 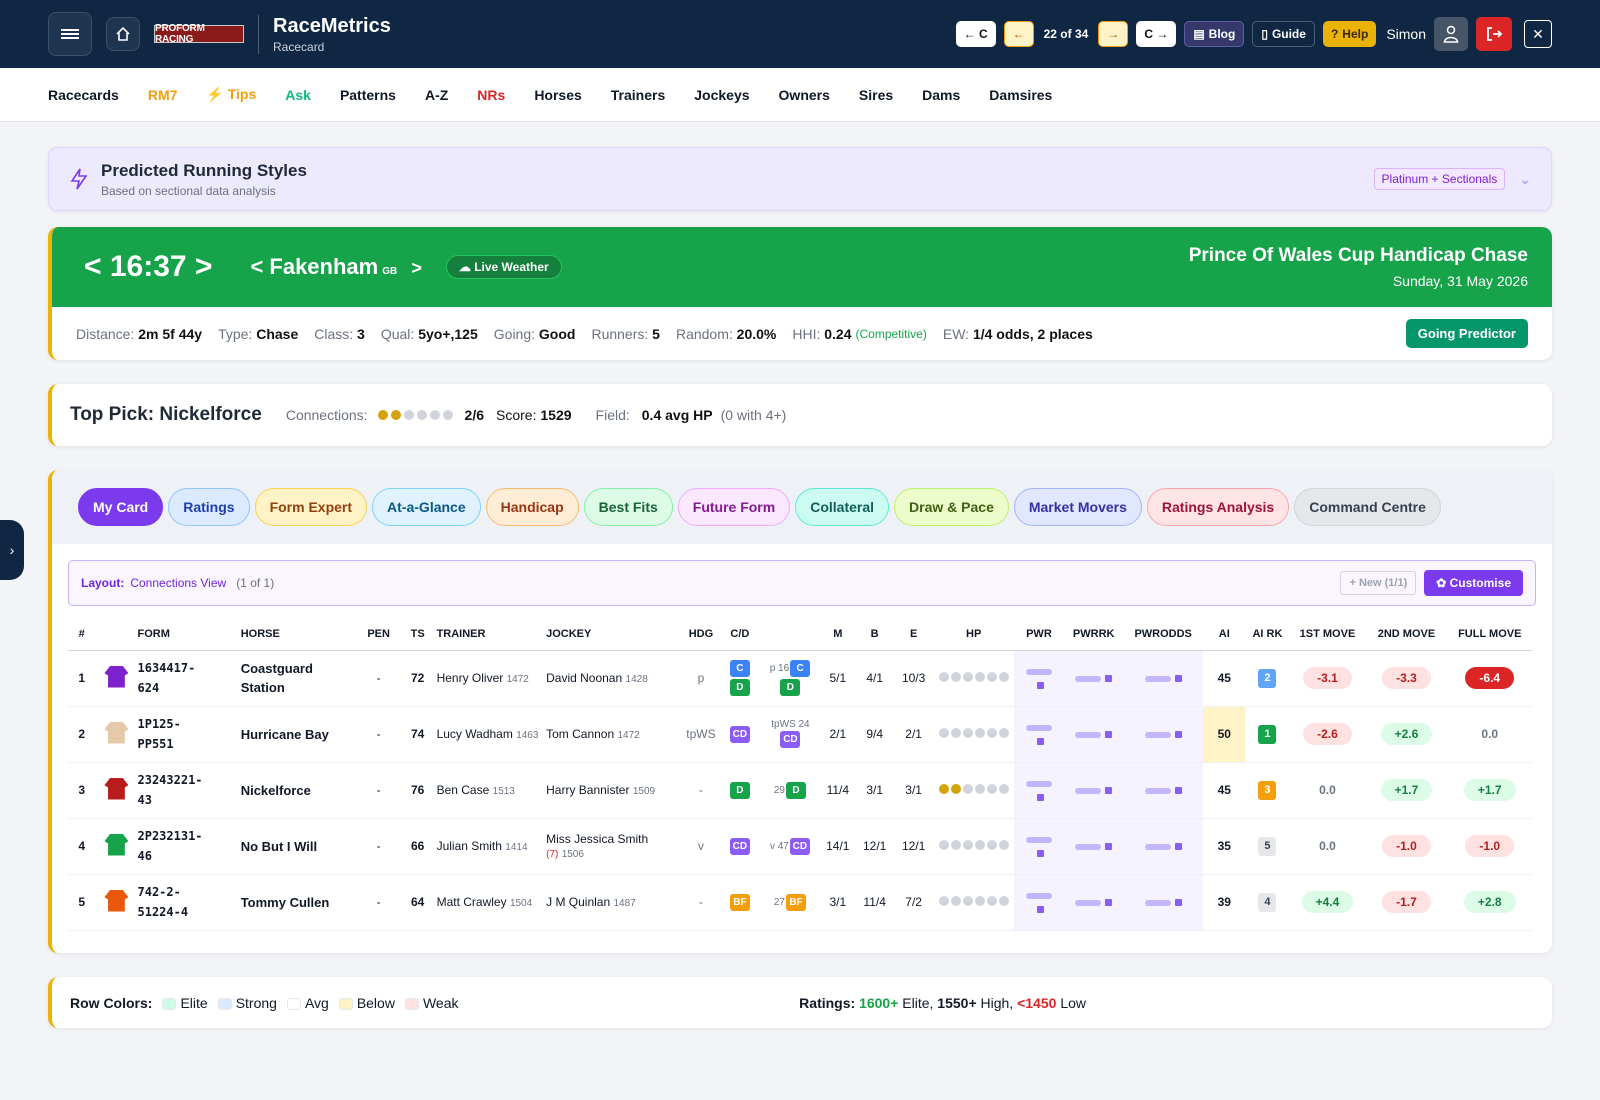 What do you see at coordinates (597, 839) in the screenshot?
I see `jockey-name: Miss Jessica Smith` at bounding box center [597, 839].